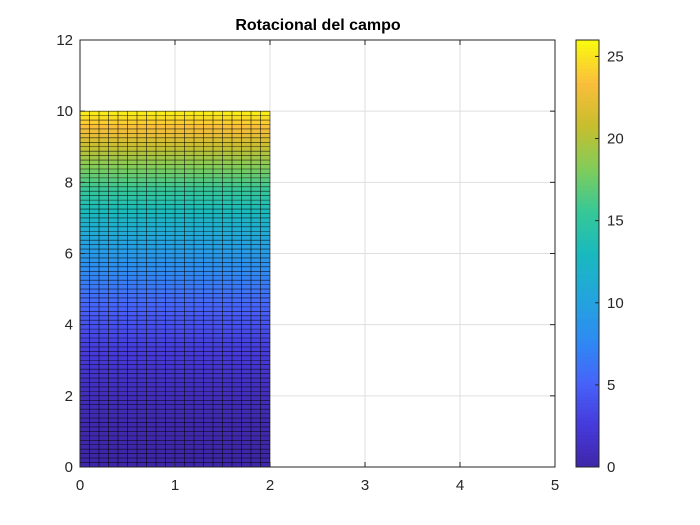 The width and height of the screenshot is (700, 525). What do you see at coordinates (611, 467) in the screenshot?
I see `colorbar-tick-label: 0` at bounding box center [611, 467].